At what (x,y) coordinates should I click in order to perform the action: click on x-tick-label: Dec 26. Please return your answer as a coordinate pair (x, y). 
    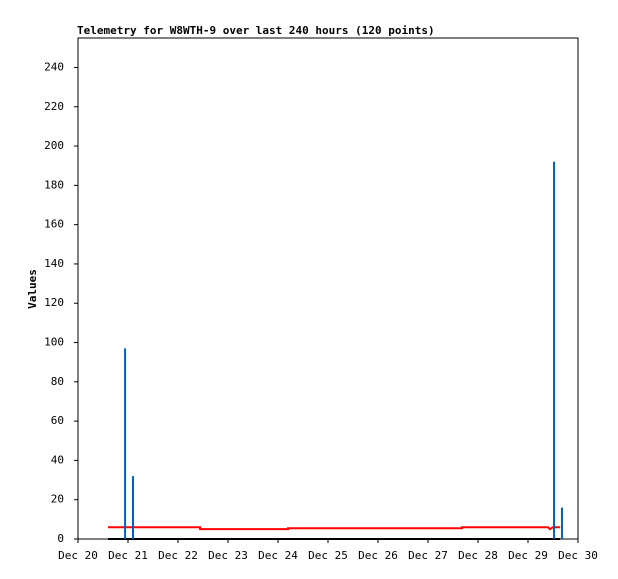
    Looking at the image, I should click on (378, 555).